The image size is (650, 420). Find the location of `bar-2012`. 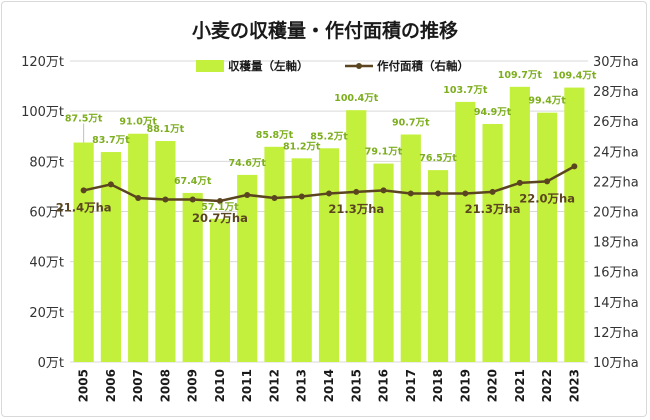

bar-2012 is located at coordinates (274, 254).